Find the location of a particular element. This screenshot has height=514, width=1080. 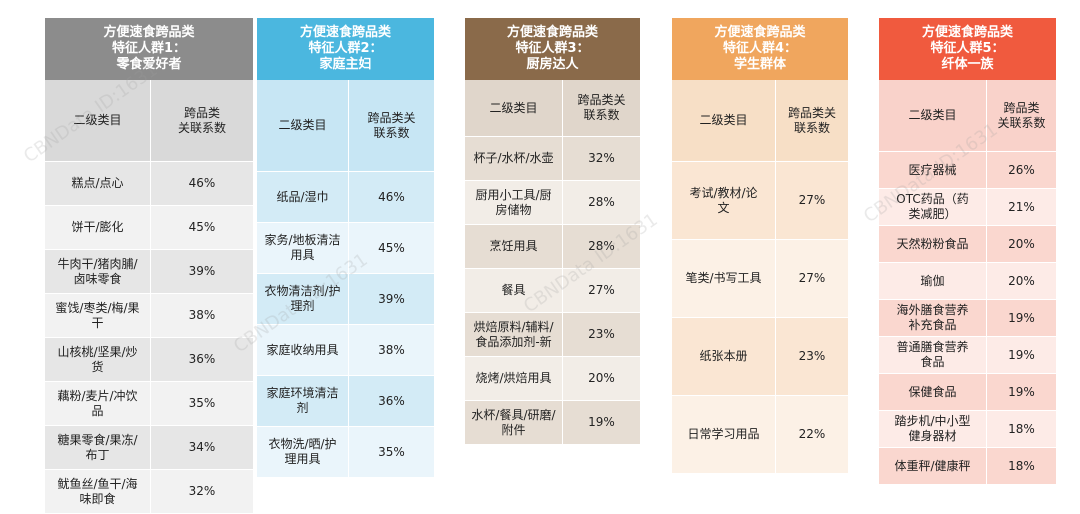

panel-title-line: 特征人群5： is located at coordinates (967, 48).